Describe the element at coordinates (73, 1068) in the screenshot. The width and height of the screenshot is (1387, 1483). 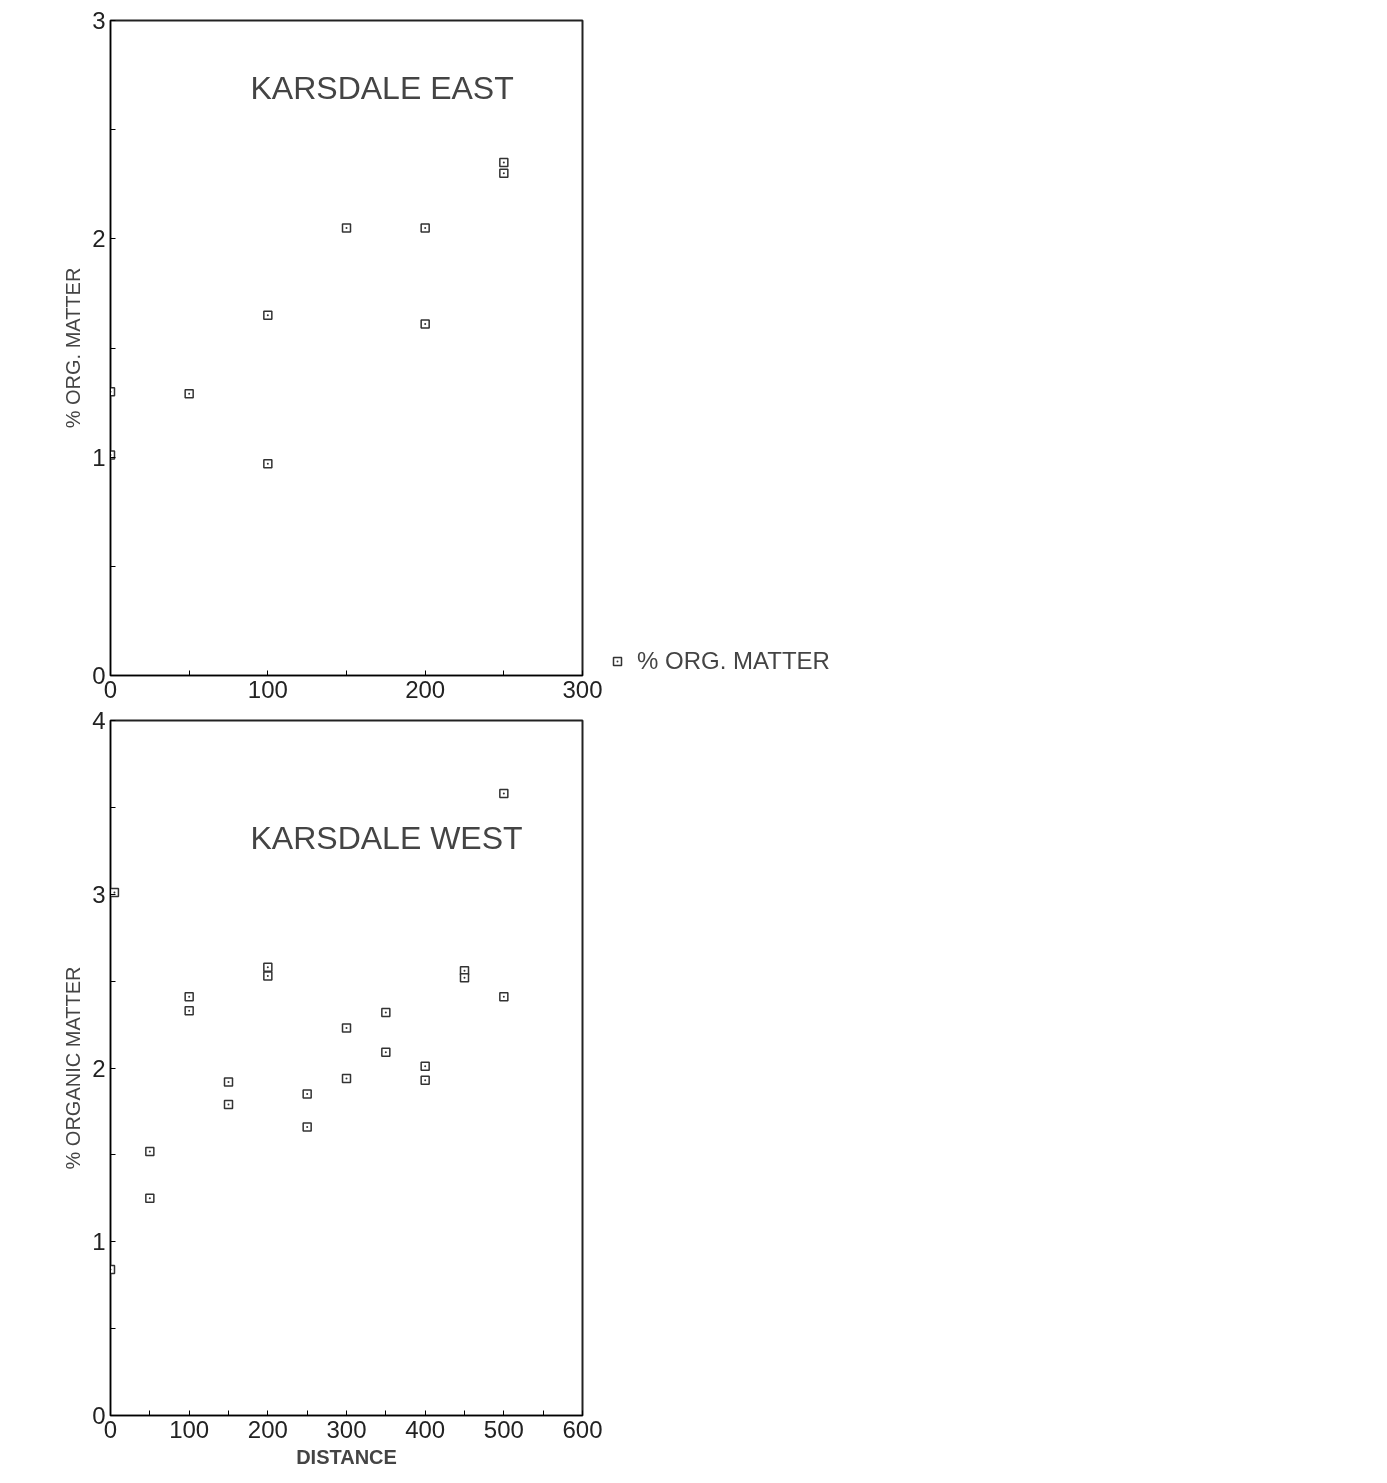
I see `y-axis-title: % ORGANIC MATTER` at that location.